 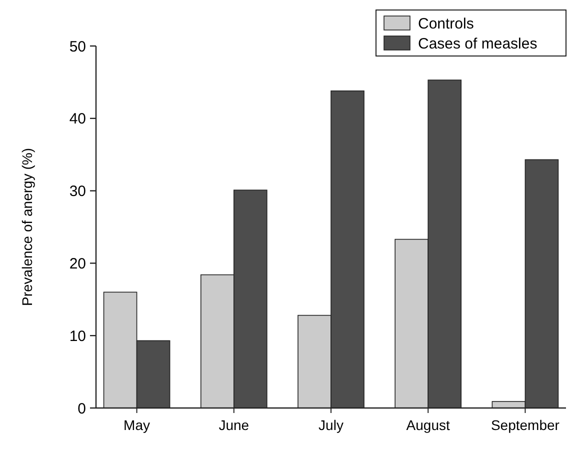 I want to click on y-tick-label: 0, so click(x=82, y=409).